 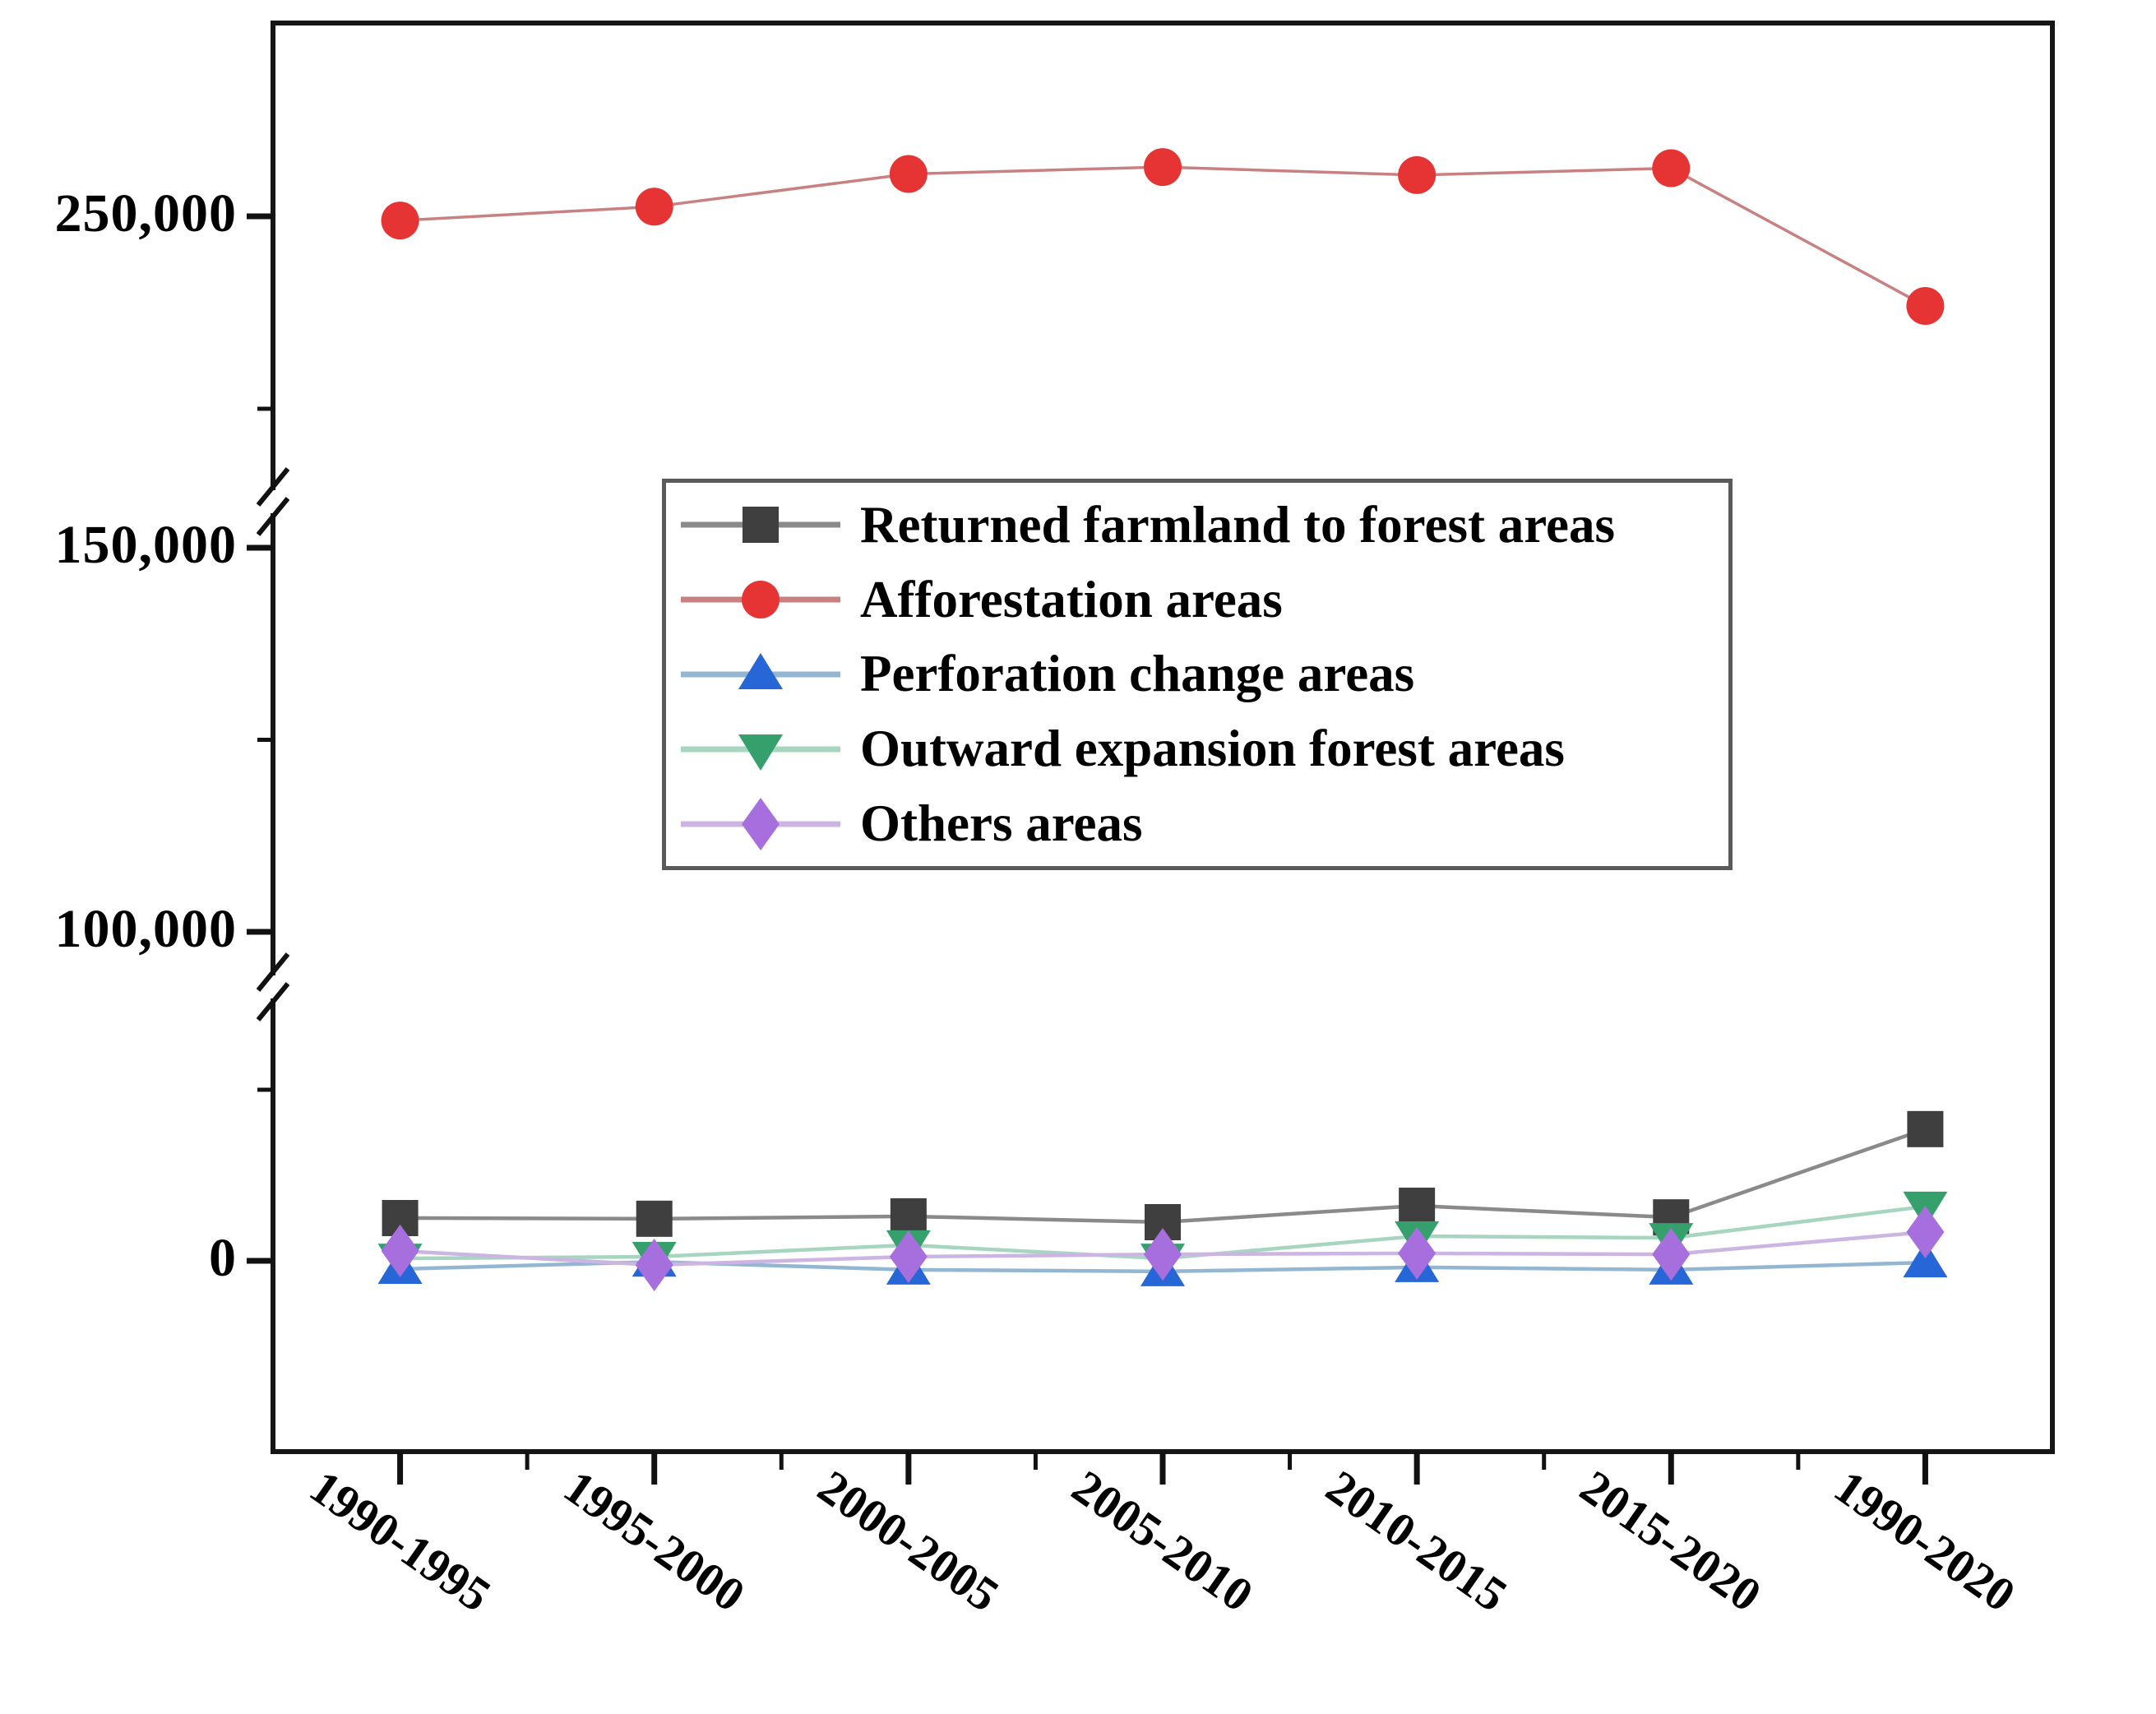 I want to click on legend-swatch-triangle-down-icon, so click(x=760, y=752).